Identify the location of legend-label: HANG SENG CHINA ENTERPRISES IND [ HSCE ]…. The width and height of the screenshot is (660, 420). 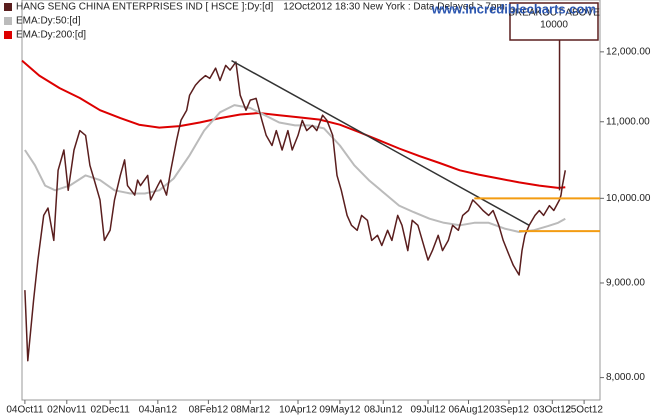
(144, 7).